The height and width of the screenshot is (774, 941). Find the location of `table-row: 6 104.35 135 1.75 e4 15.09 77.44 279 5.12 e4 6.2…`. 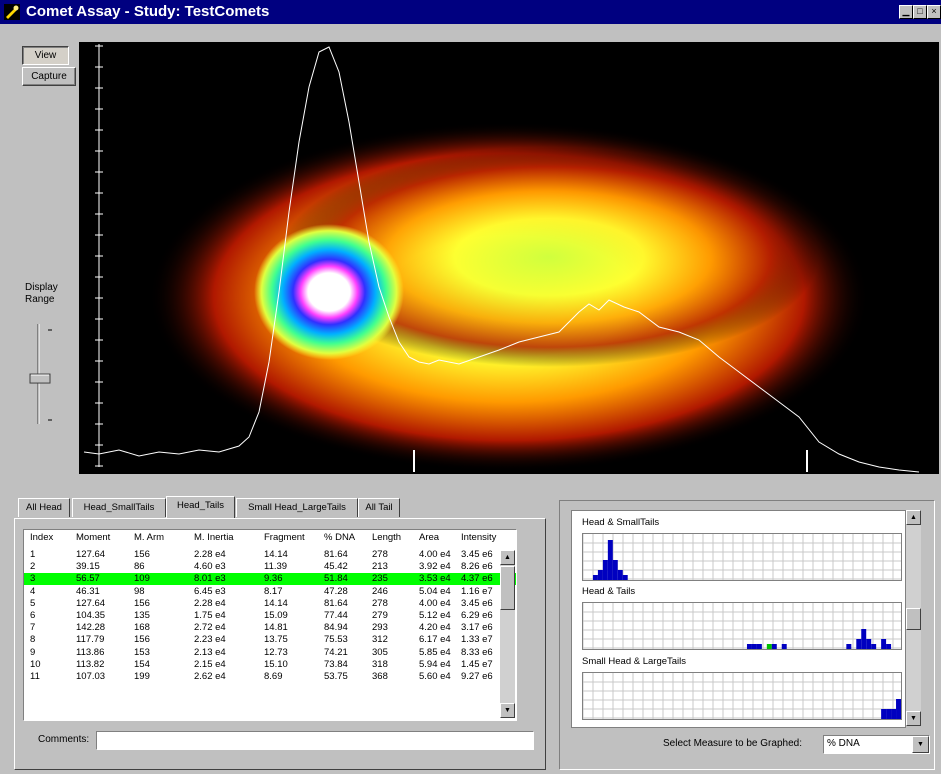

table-row: 6 104.35 135 1.75 e4 15.09 77.44 279 5.12 e4 6.2… is located at coordinates (270, 616).